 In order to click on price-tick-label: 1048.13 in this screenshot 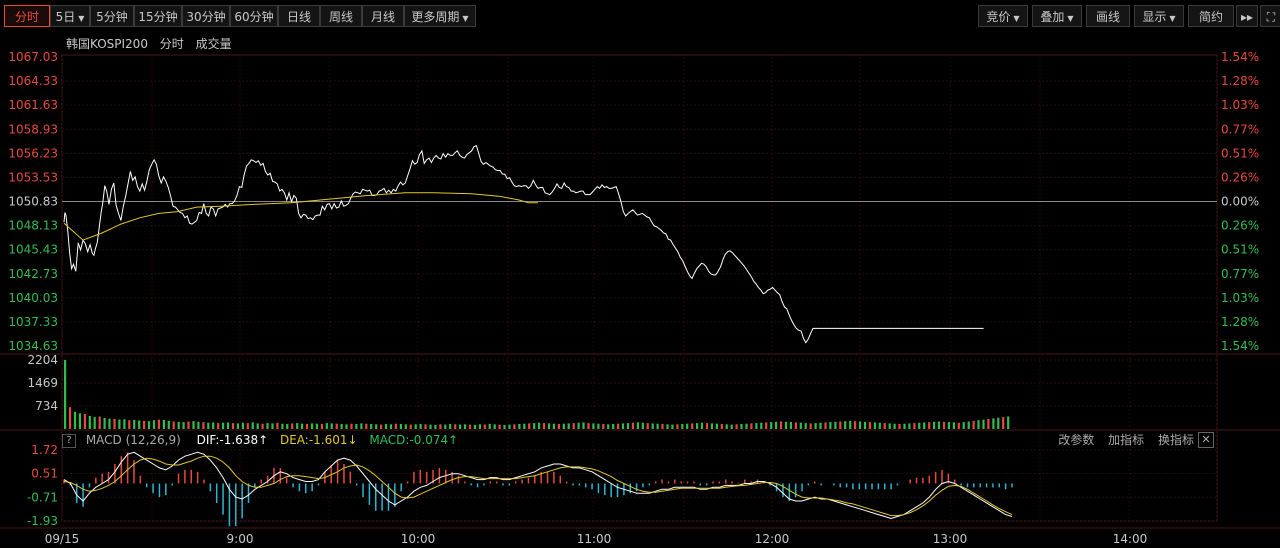, I will do `click(33, 226)`.